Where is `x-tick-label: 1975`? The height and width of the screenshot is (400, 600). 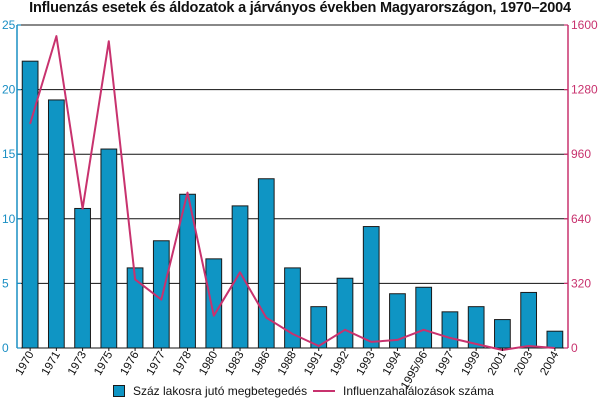
x-tick-label: 1975 is located at coordinates (103, 364).